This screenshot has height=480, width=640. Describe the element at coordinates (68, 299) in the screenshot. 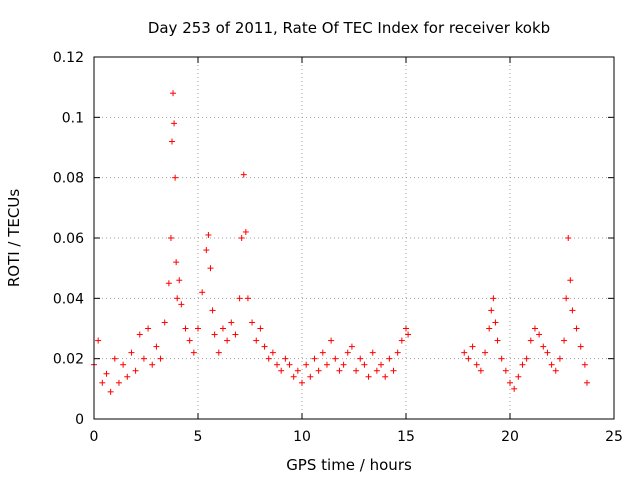

I see `y-tick-label: 0.04` at that location.